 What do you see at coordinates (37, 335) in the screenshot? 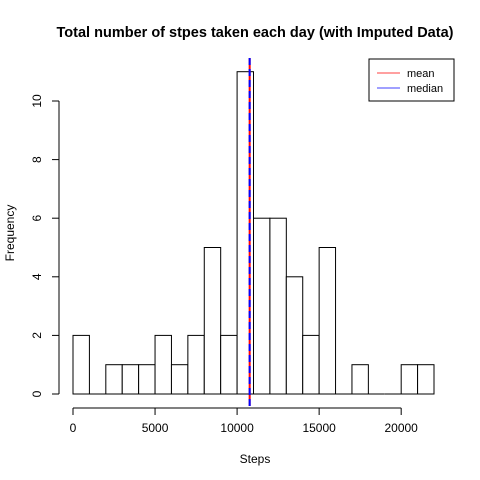
I see `y-tick-label: 2` at bounding box center [37, 335].